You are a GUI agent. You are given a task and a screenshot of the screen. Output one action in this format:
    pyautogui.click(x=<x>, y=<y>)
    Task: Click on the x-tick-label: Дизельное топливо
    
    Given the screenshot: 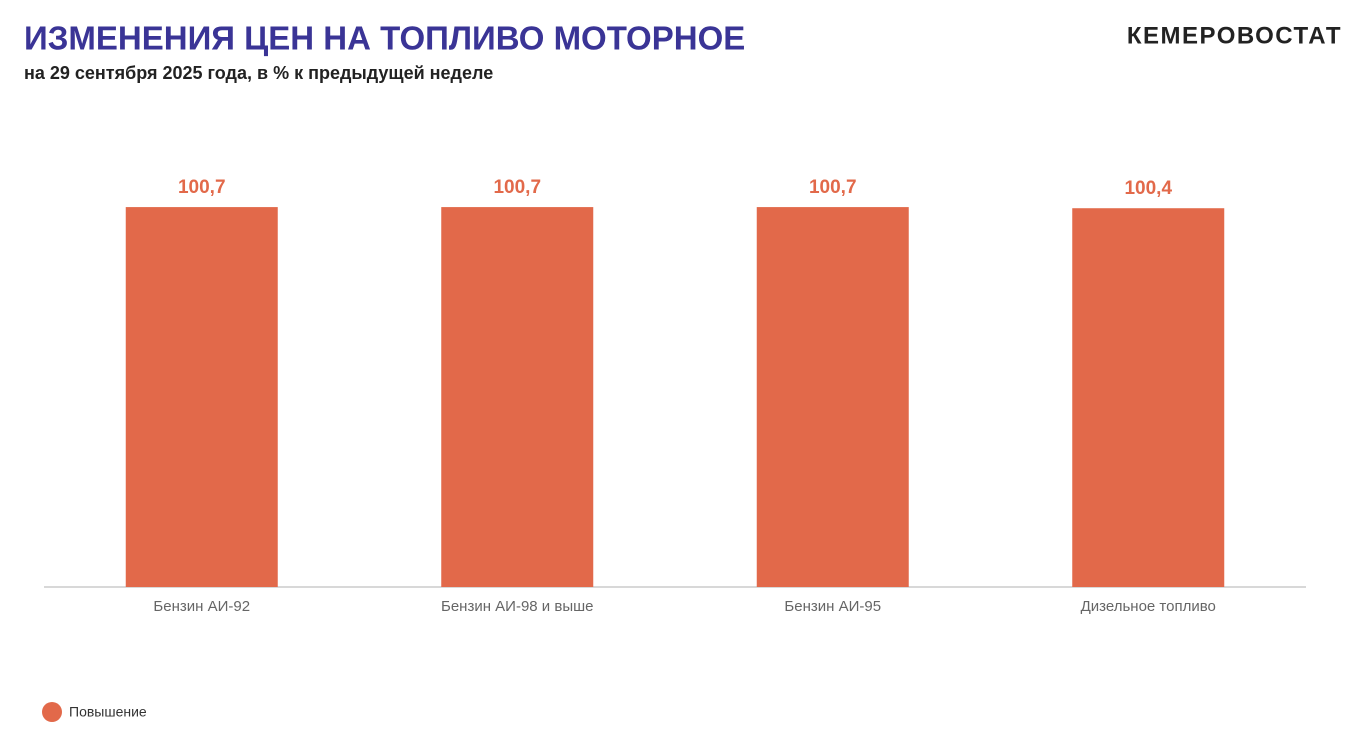 What is the action you would take?
    pyautogui.click(x=1148, y=606)
    